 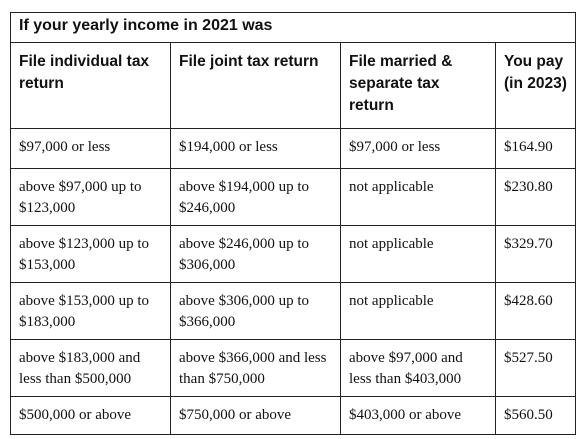 I want to click on cell-joint: $194,000 or less, so click(x=255, y=148).